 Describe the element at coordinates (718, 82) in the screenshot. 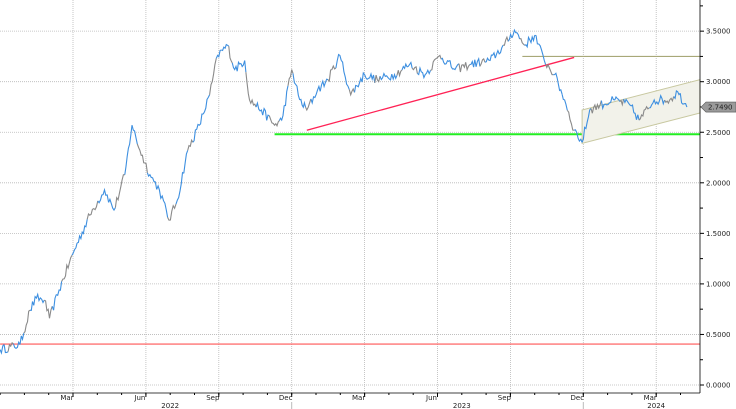

I see `y-tick-label: 3.0000` at that location.